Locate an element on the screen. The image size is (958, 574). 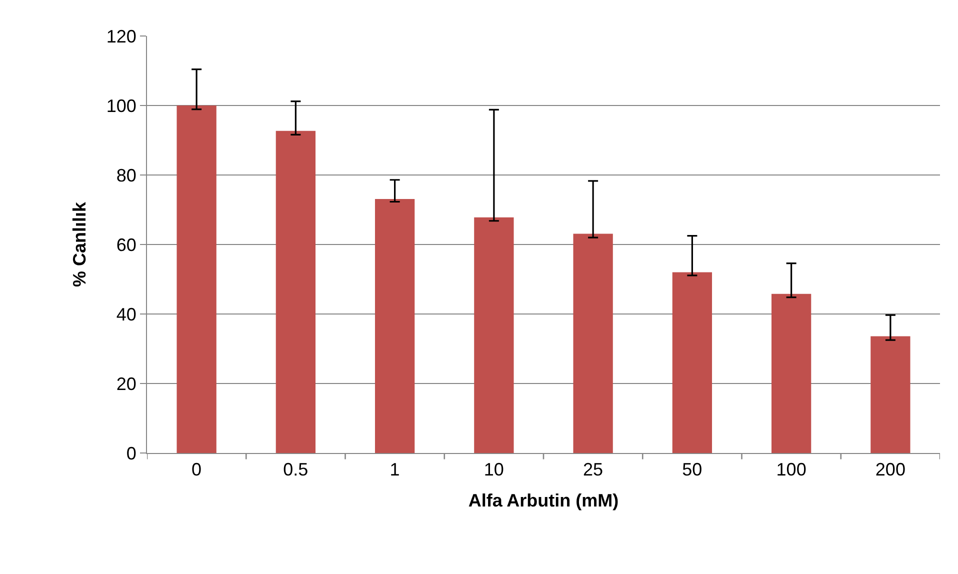
y-tick-label: 60 is located at coordinates (126, 244).